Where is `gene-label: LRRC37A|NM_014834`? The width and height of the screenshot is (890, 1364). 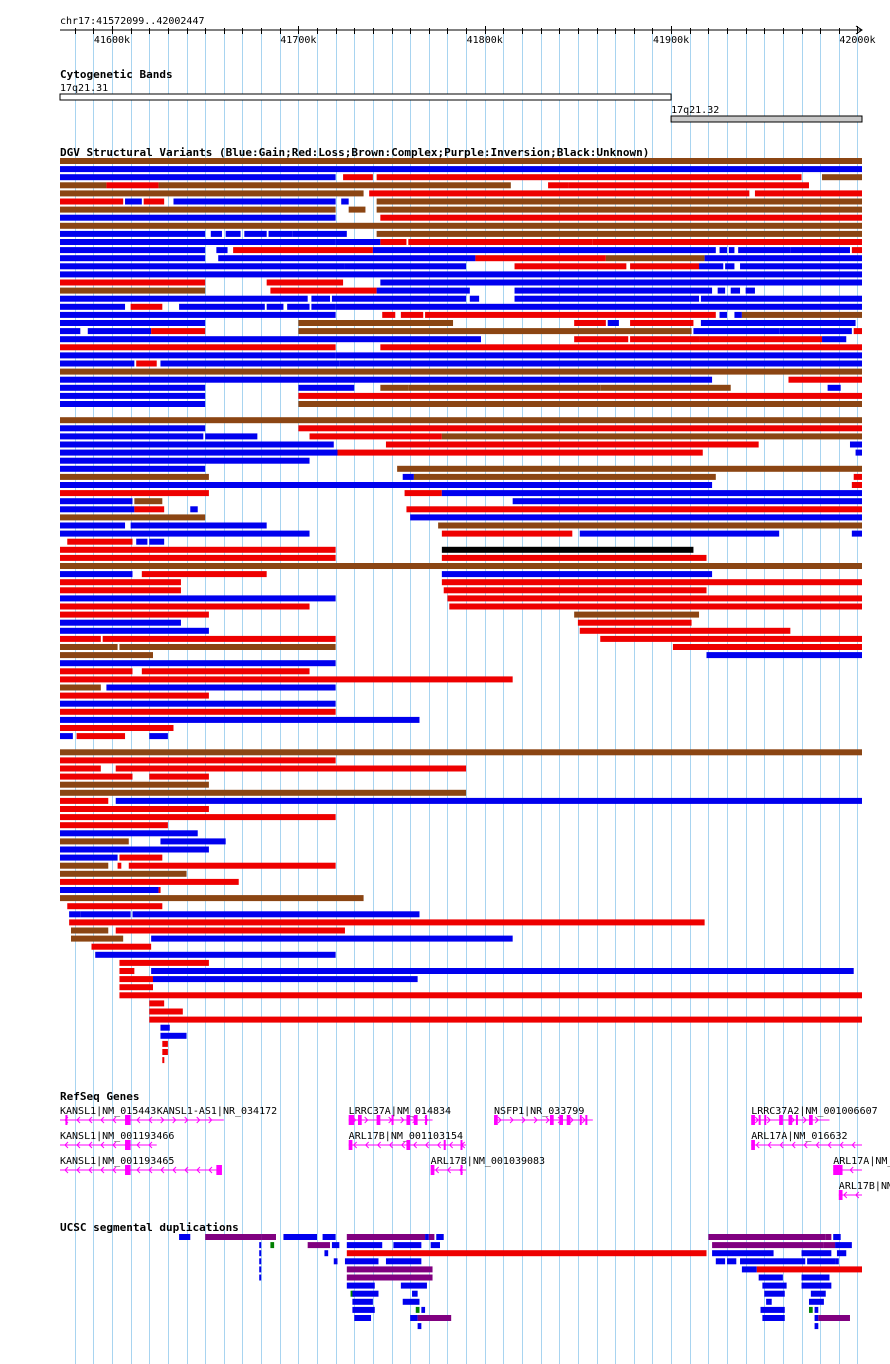 gene-label: LRRC37A|NM_014834 is located at coordinates (400, 1111).